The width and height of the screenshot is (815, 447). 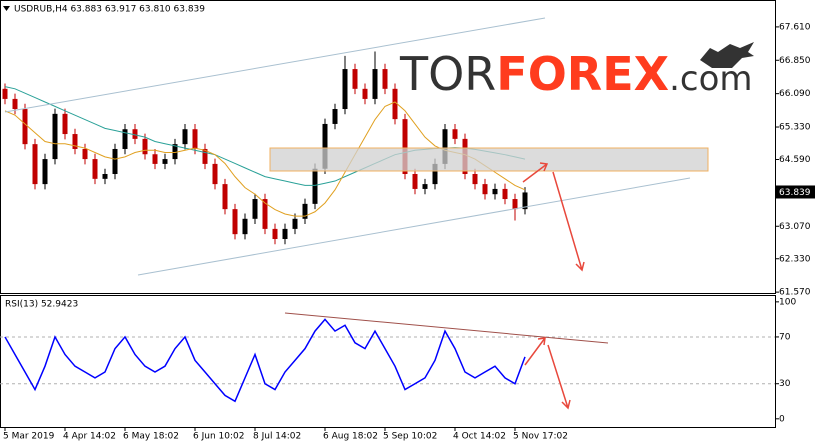 I want to click on x-tick-label: 5 Nov 17:02, so click(x=540, y=437).